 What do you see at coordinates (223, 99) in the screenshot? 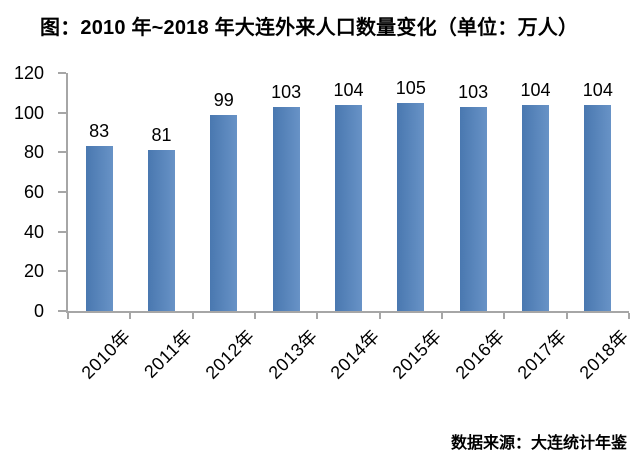
I see `bar-value-label: 99` at bounding box center [223, 99].